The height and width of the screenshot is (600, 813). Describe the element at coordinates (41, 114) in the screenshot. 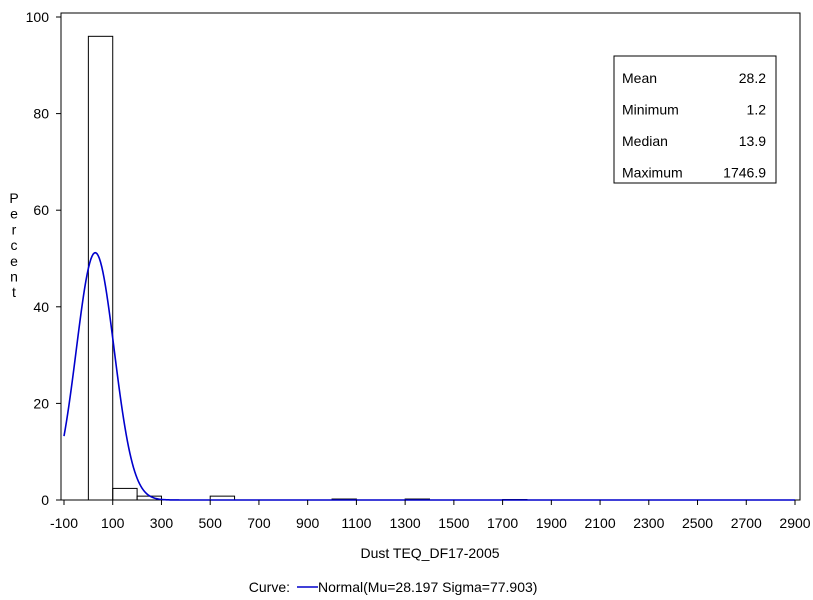

I see `y-tick-label: 80` at that location.